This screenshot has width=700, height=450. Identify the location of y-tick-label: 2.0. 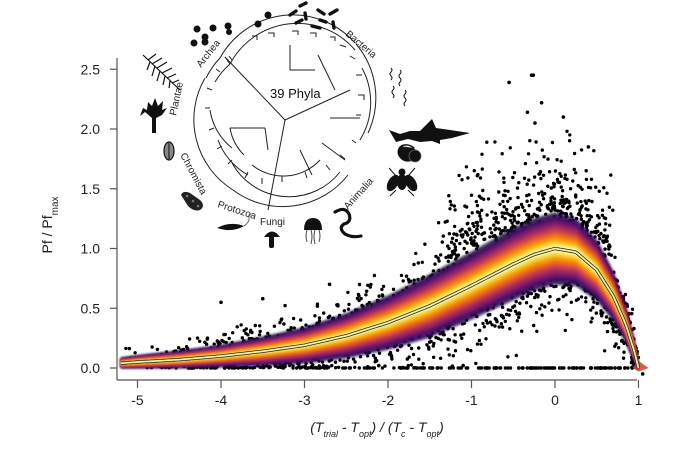
(91, 129).